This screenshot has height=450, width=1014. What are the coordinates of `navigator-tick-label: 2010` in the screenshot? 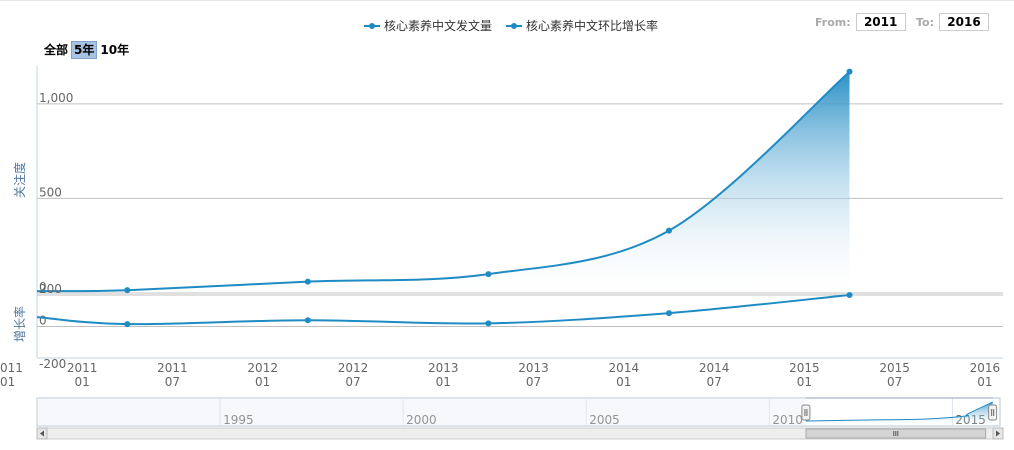 It's located at (787, 420).